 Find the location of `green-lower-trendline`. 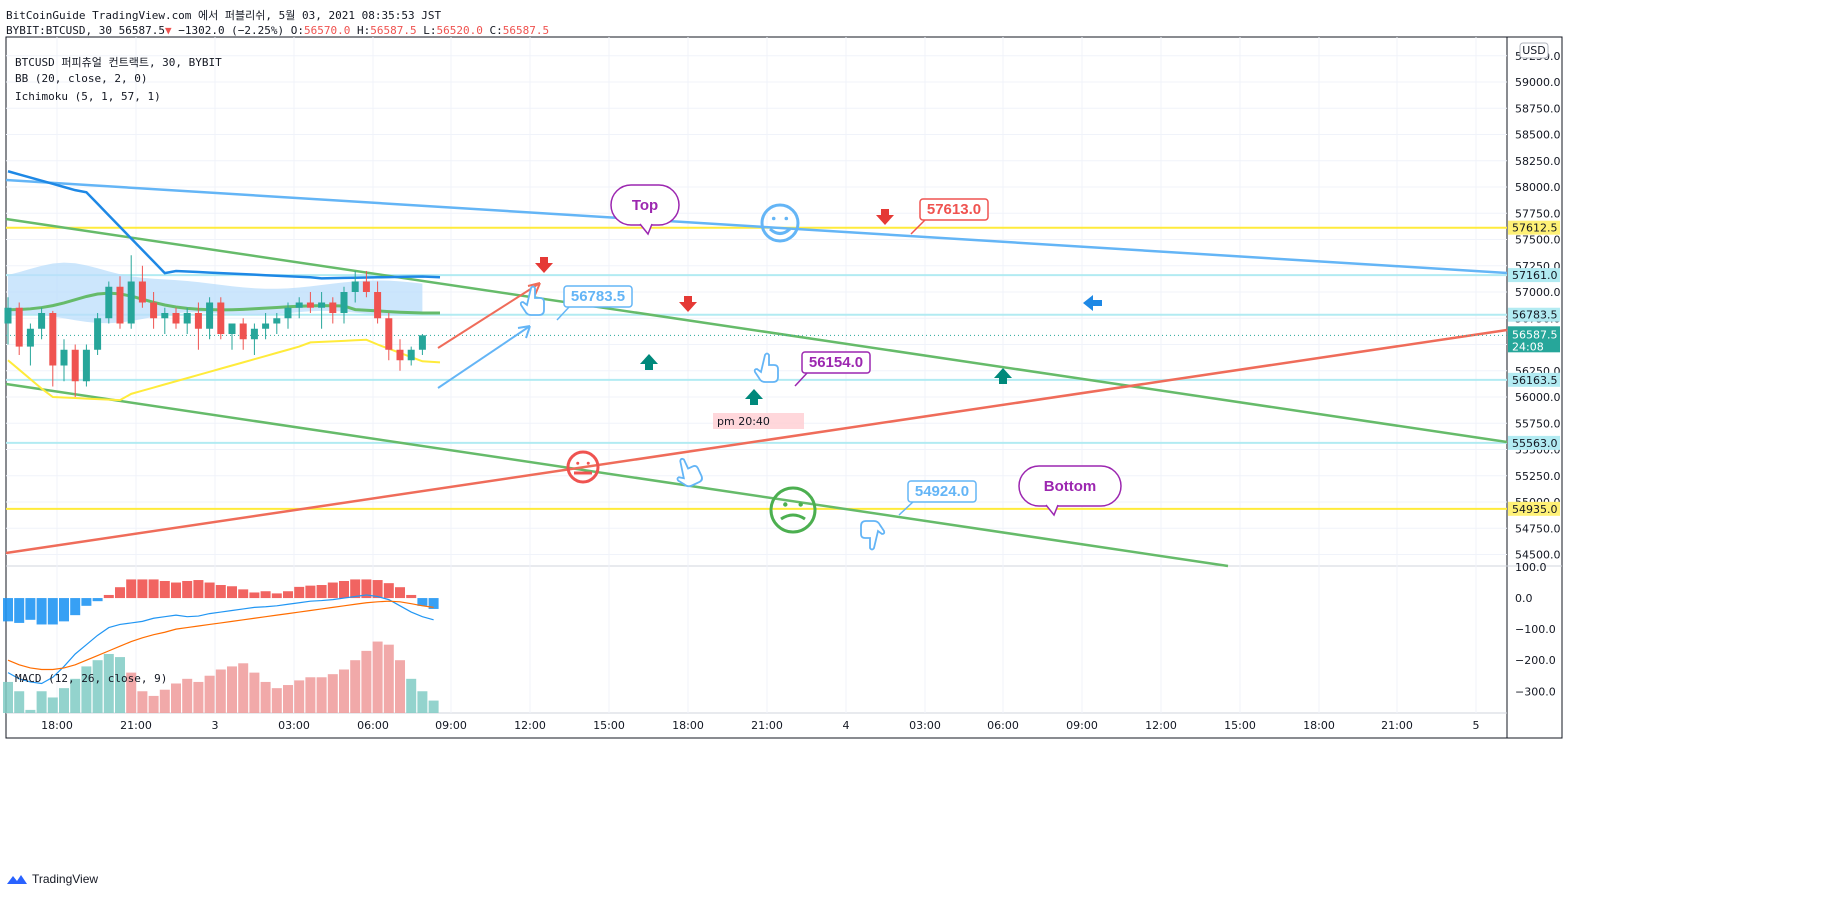

green-lower-trendline is located at coordinates (617, 475).